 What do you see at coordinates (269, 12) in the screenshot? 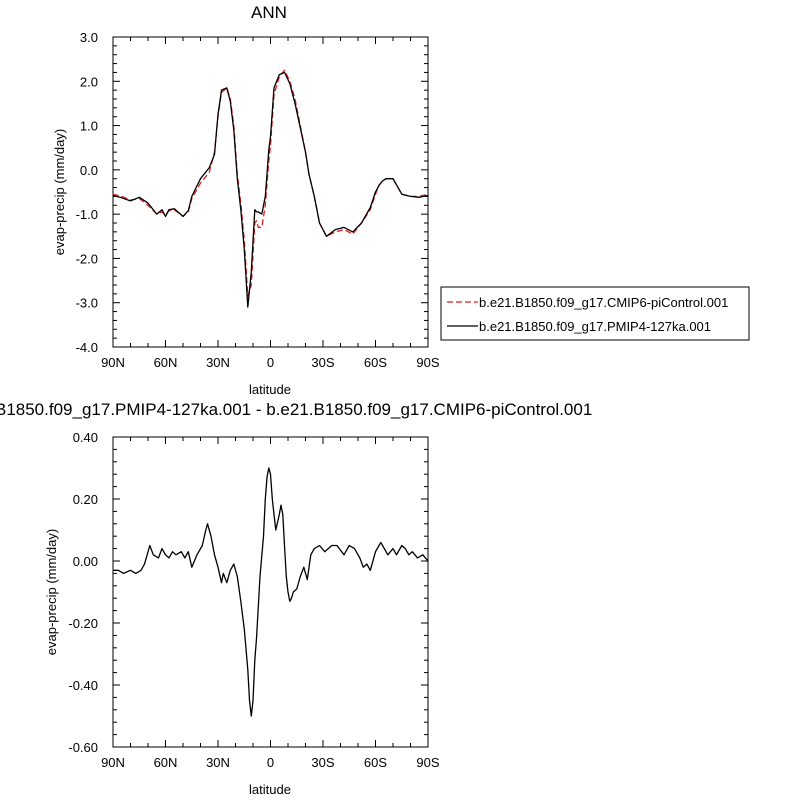
I see `top-panel-title: ANN` at bounding box center [269, 12].